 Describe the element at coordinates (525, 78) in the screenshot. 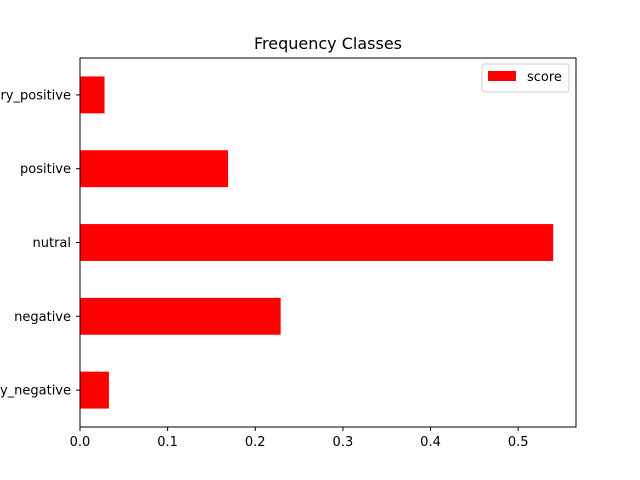

I see `legend: score` at that location.